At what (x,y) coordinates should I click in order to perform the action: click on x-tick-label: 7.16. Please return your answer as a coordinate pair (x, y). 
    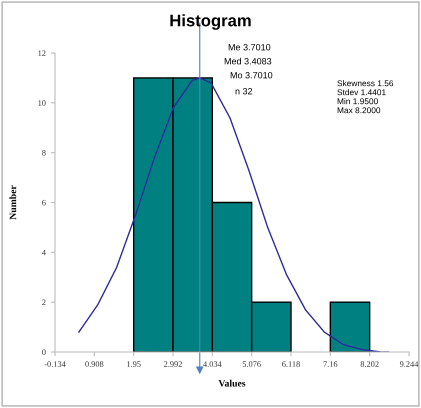
    Looking at the image, I should click on (331, 364).